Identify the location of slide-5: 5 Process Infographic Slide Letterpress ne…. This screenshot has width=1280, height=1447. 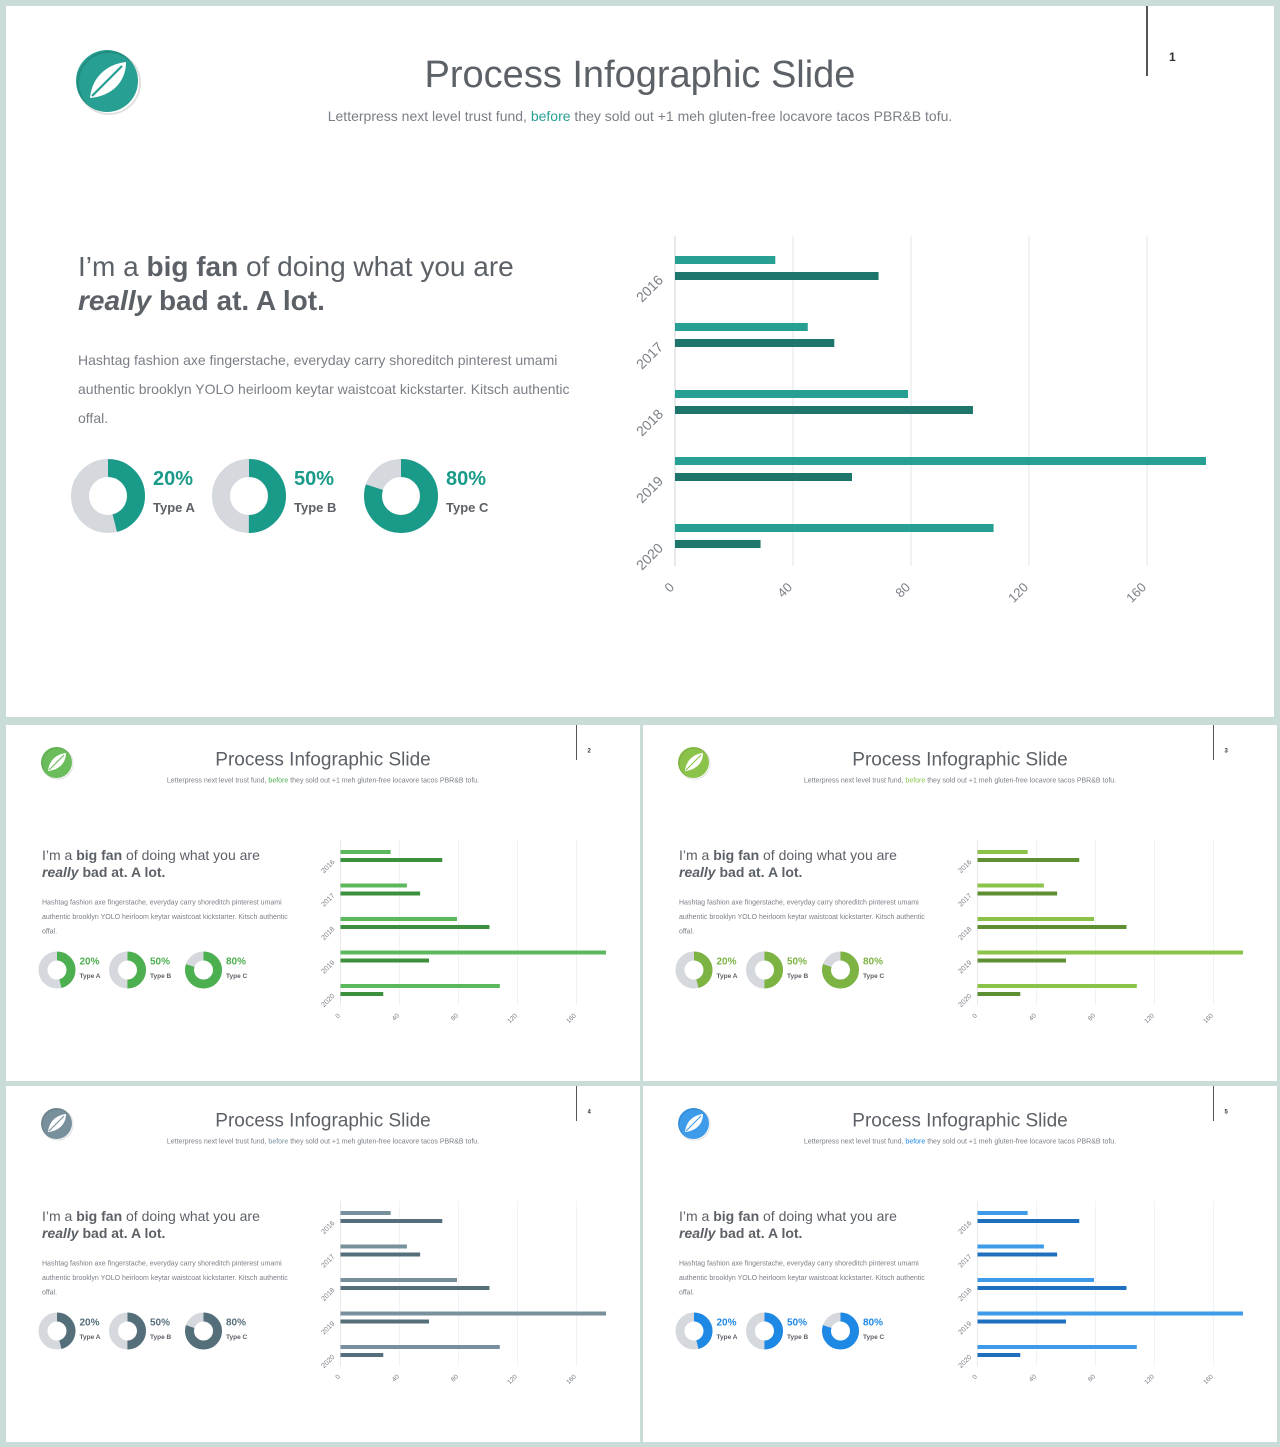
(960, 1264).